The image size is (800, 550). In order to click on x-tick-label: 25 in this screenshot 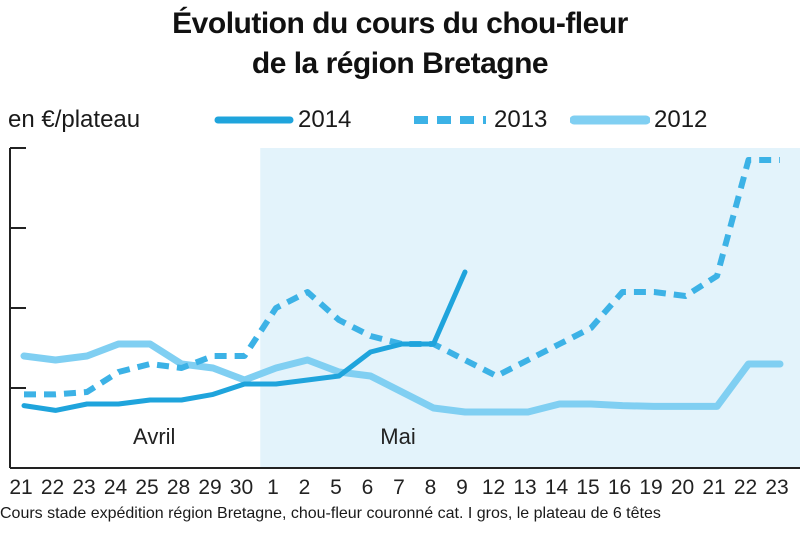, I will do `click(146, 487)`.